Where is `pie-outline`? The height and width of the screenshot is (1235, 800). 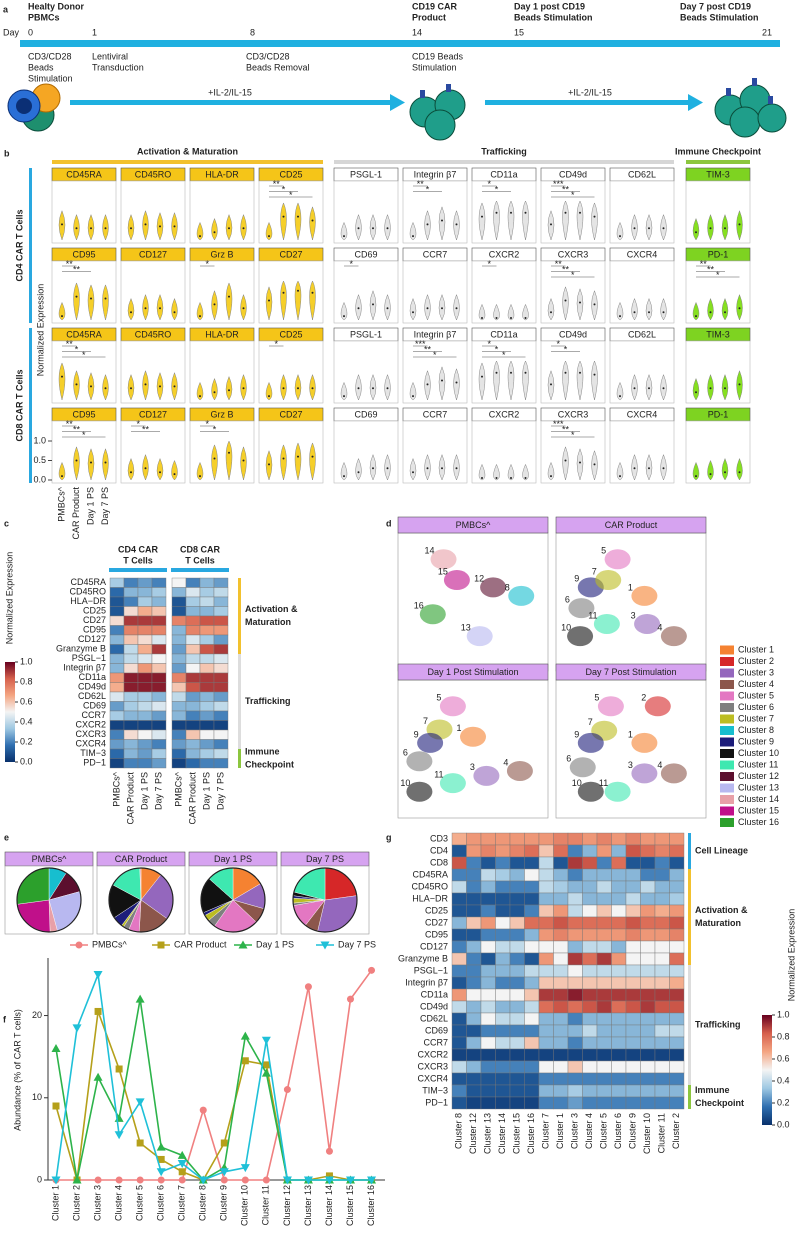
pie-outline is located at coordinates (141, 900).